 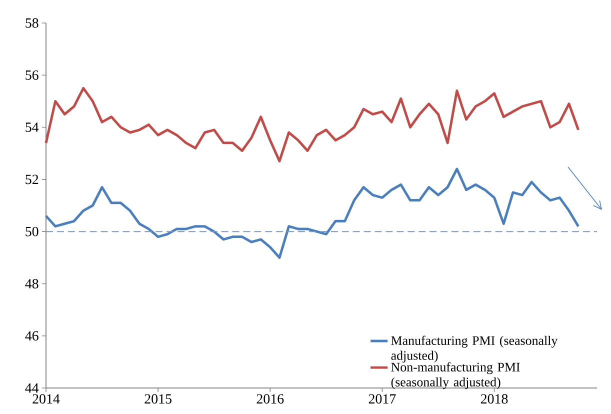 What do you see at coordinates (32, 75) in the screenshot?
I see `y-tick-label: 56` at bounding box center [32, 75].